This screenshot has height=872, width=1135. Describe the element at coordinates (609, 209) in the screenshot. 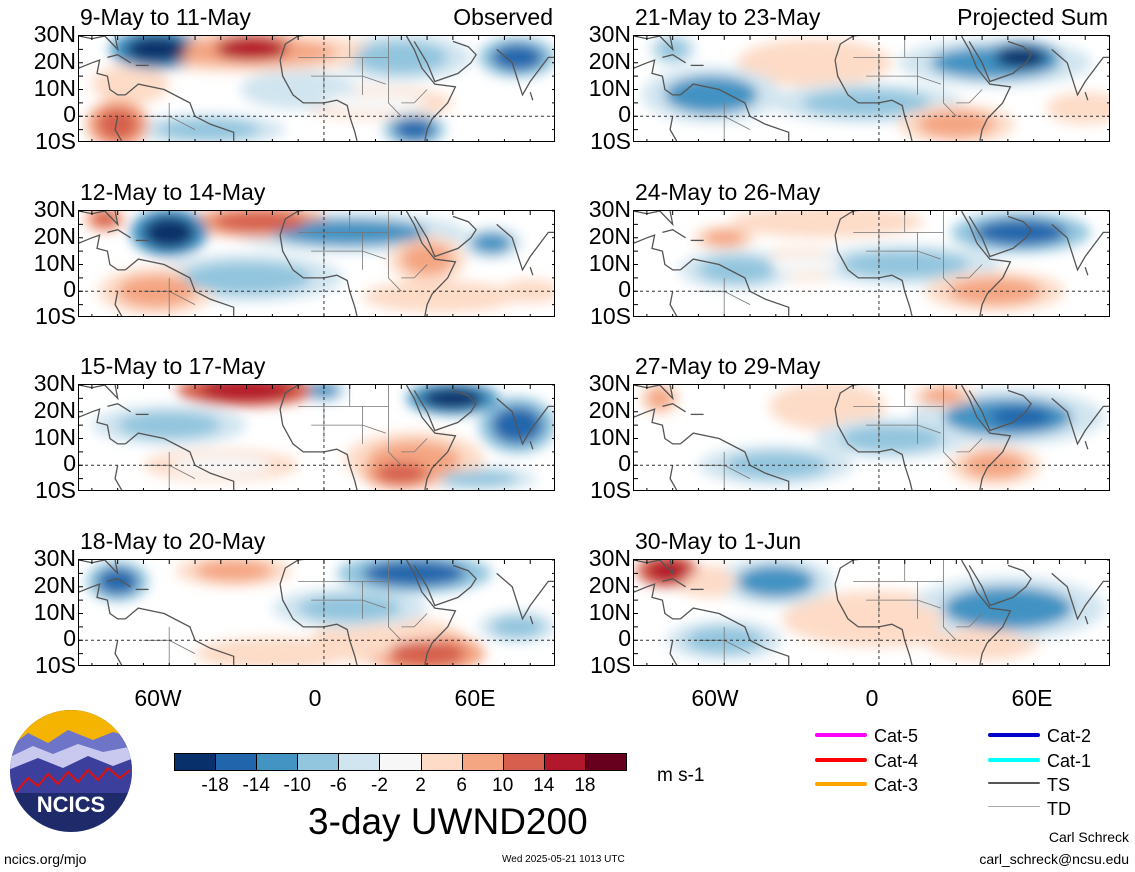

I see `y-tick-label: 30N` at that location.